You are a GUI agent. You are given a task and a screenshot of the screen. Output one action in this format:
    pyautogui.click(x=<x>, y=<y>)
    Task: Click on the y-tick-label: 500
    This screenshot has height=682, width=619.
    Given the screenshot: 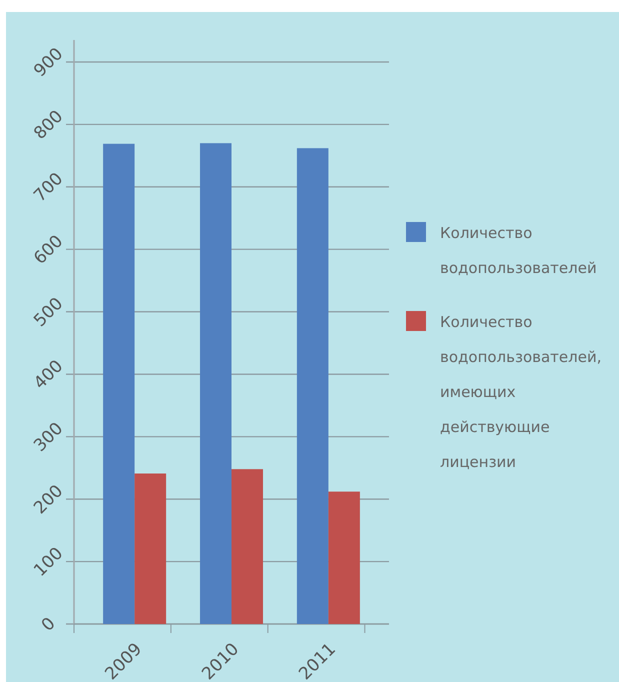 What is the action you would take?
    pyautogui.click(x=49, y=312)
    